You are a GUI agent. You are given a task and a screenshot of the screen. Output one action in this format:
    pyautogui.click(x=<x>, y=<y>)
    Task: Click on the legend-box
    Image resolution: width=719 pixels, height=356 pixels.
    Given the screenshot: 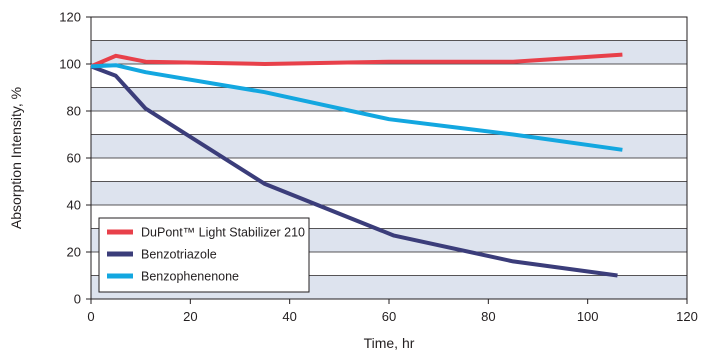 What is the action you would take?
    pyautogui.click(x=204, y=255)
    